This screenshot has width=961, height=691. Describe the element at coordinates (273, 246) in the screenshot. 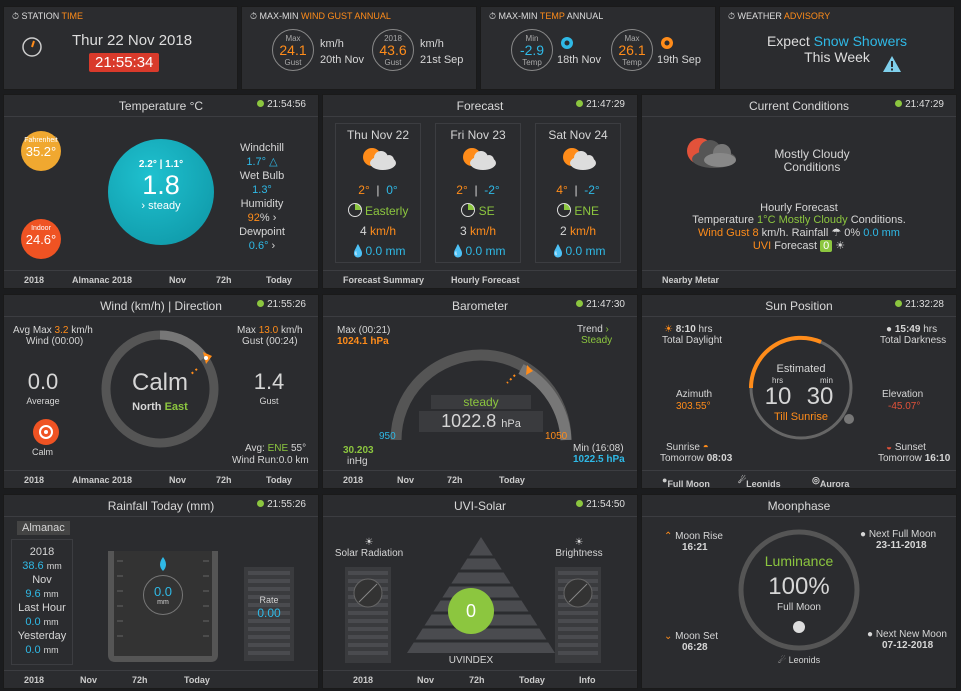

I see `dewpoint-chevron-icon: ›` at that location.